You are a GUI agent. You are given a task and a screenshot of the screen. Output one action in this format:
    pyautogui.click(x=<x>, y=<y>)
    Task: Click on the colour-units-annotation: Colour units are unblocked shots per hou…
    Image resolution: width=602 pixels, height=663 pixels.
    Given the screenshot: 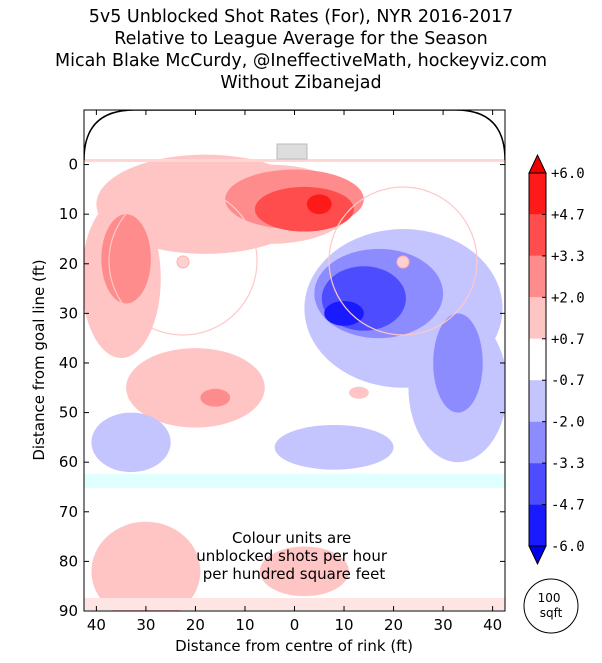 What is the action you would take?
    pyautogui.click(x=294, y=556)
    